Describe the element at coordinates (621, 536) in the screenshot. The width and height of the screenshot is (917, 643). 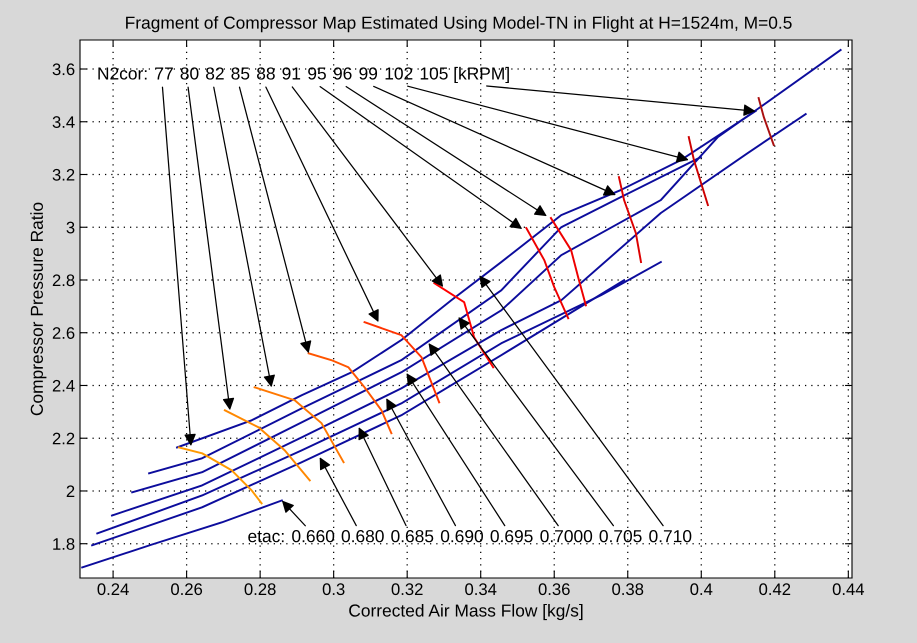
I see `annotation: 0.705` at that location.